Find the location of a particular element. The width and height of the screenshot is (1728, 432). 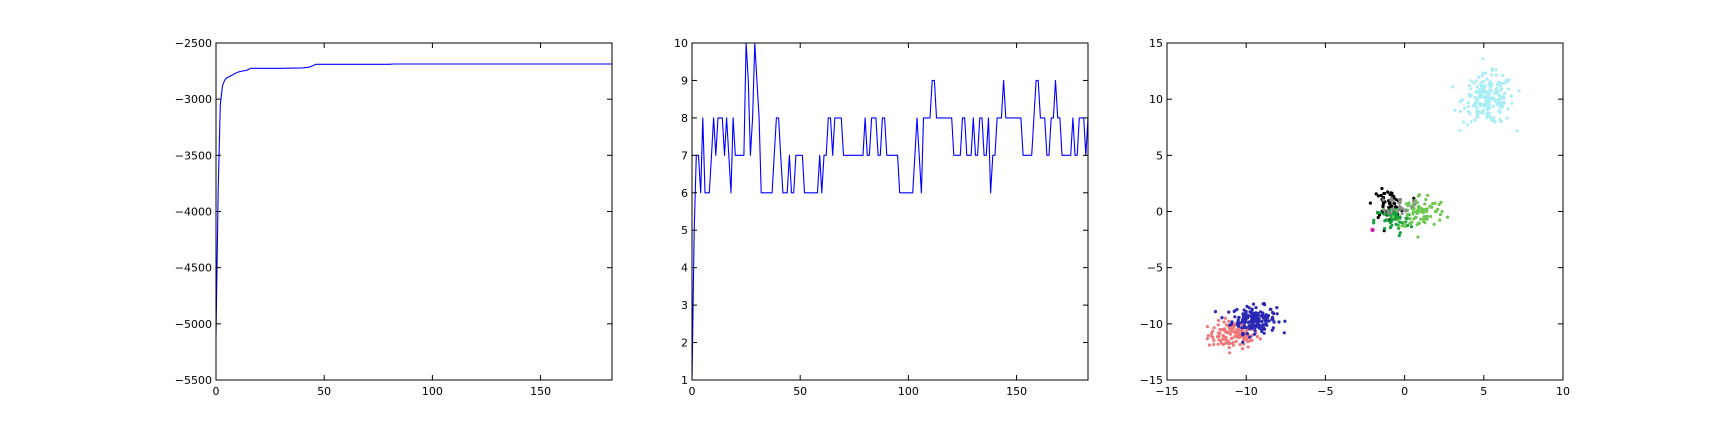

y-tick-label: 7 is located at coordinates (684, 155).